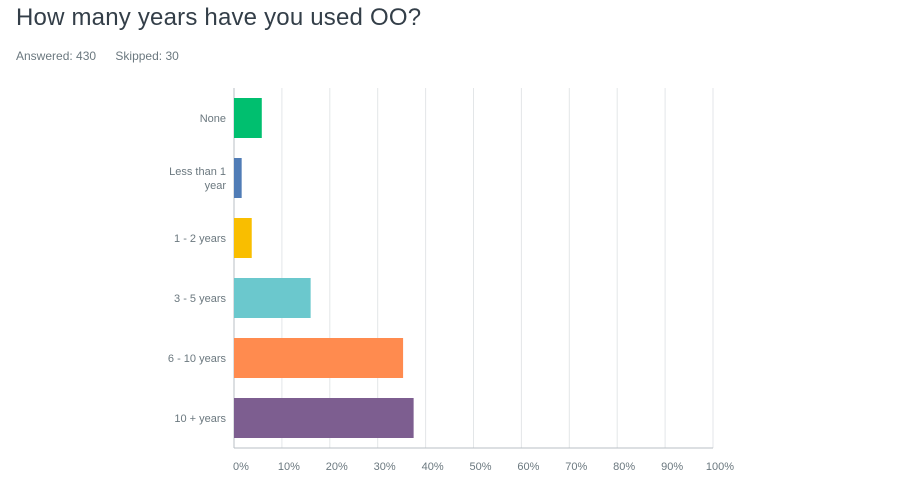 Image resolution: width=897 pixels, height=495 pixels. I want to click on x-tick-label: 70%, so click(576, 467).